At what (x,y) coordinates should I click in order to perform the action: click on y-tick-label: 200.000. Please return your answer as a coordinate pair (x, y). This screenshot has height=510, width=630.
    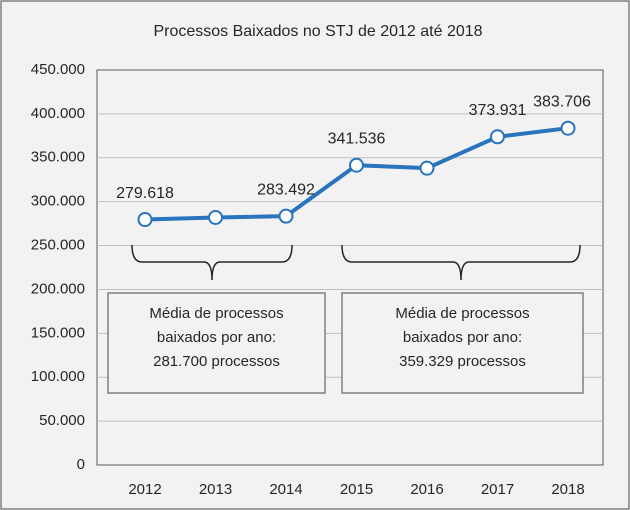
    Looking at the image, I should click on (58, 288).